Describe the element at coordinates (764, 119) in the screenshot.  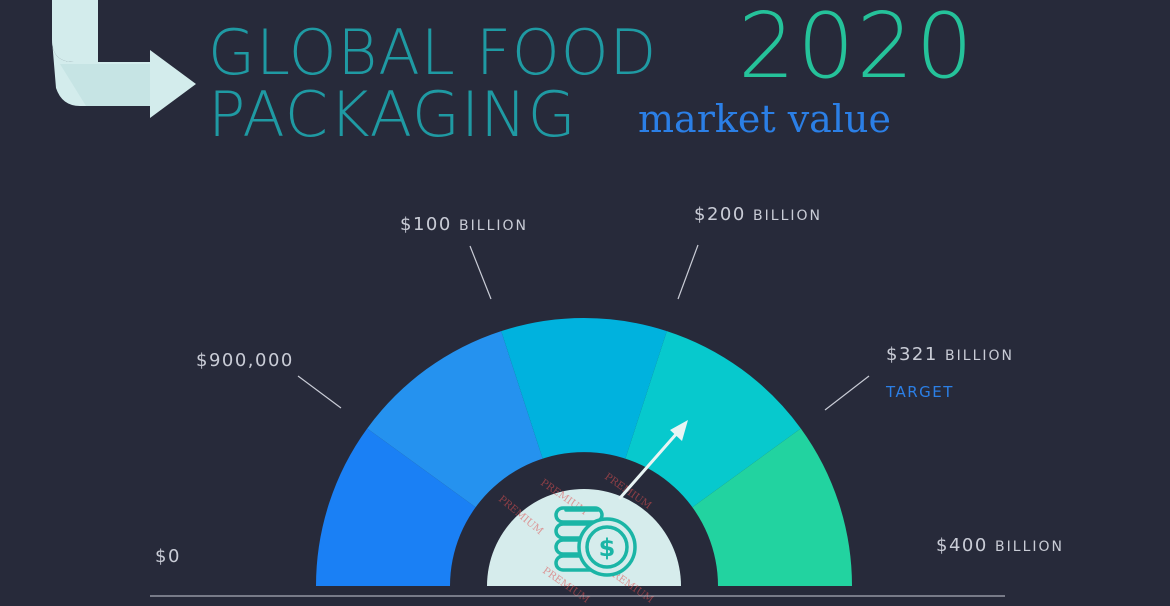
I see `subtitle: market value` at that location.